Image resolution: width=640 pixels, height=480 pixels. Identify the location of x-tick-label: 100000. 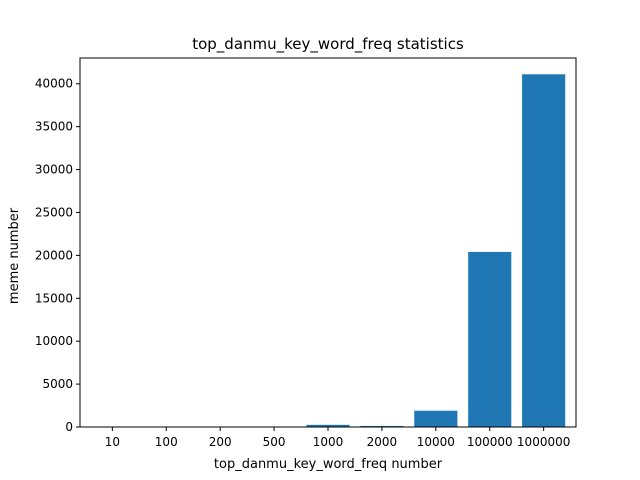
(490, 442).